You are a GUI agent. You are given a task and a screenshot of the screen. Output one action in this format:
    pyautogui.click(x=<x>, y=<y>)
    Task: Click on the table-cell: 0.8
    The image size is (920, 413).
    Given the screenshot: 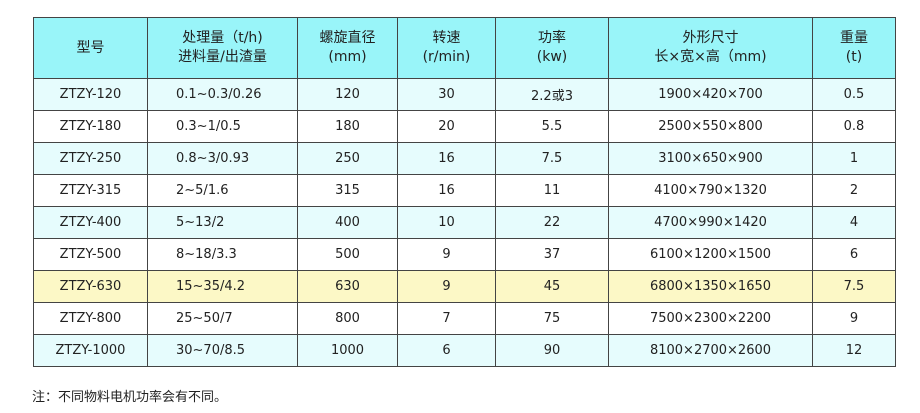 What is the action you would take?
    pyautogui.click(x=854, y=126)
    